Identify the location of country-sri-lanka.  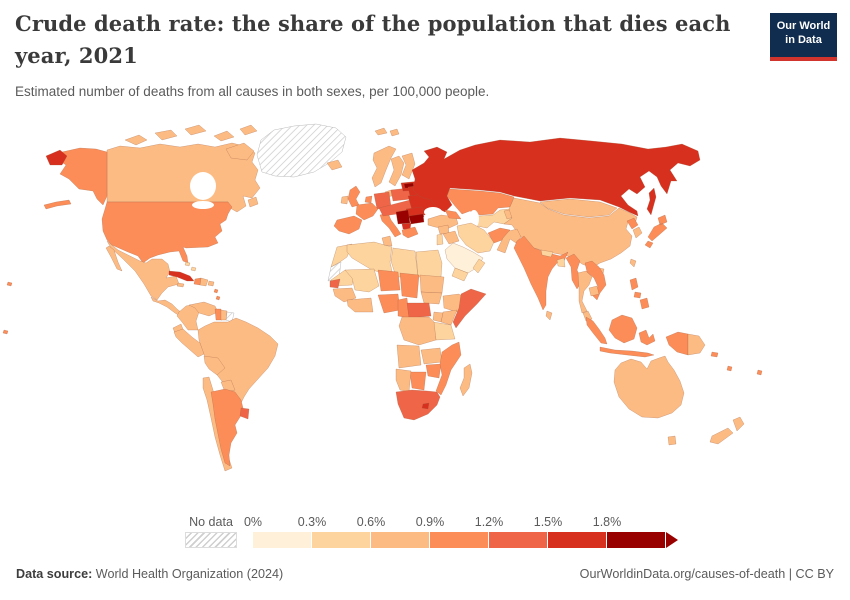
(549, 315).